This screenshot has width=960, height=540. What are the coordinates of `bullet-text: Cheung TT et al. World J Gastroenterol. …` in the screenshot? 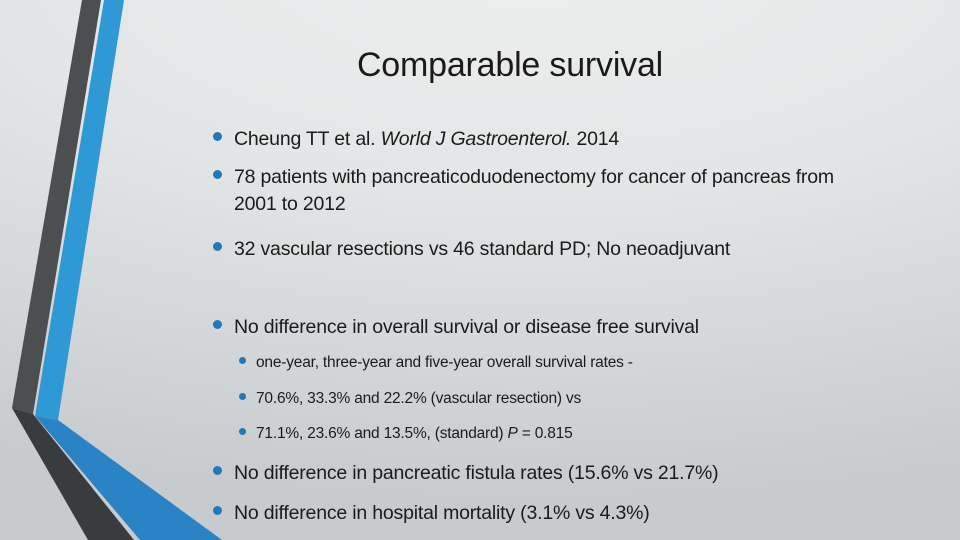 It's located at (426, 139).